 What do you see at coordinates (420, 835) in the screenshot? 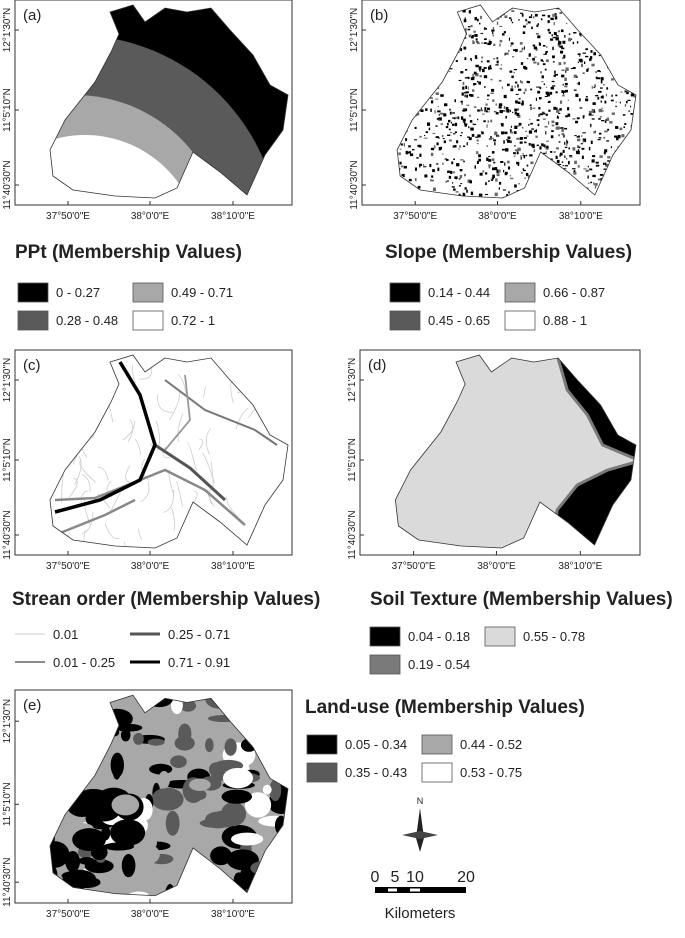
I see `north-arrow` at bounding box center [420, 835].